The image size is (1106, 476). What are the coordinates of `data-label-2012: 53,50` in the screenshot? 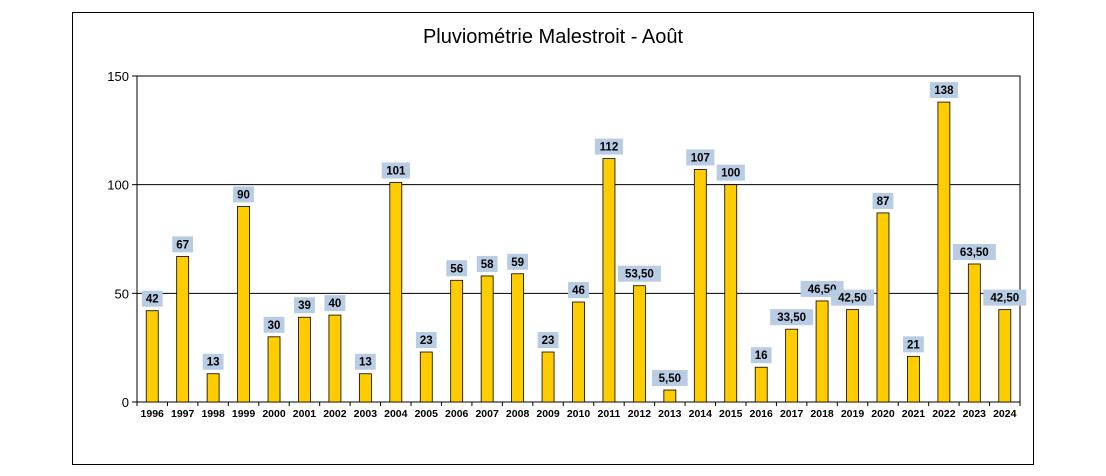 It's located at (639, 275).